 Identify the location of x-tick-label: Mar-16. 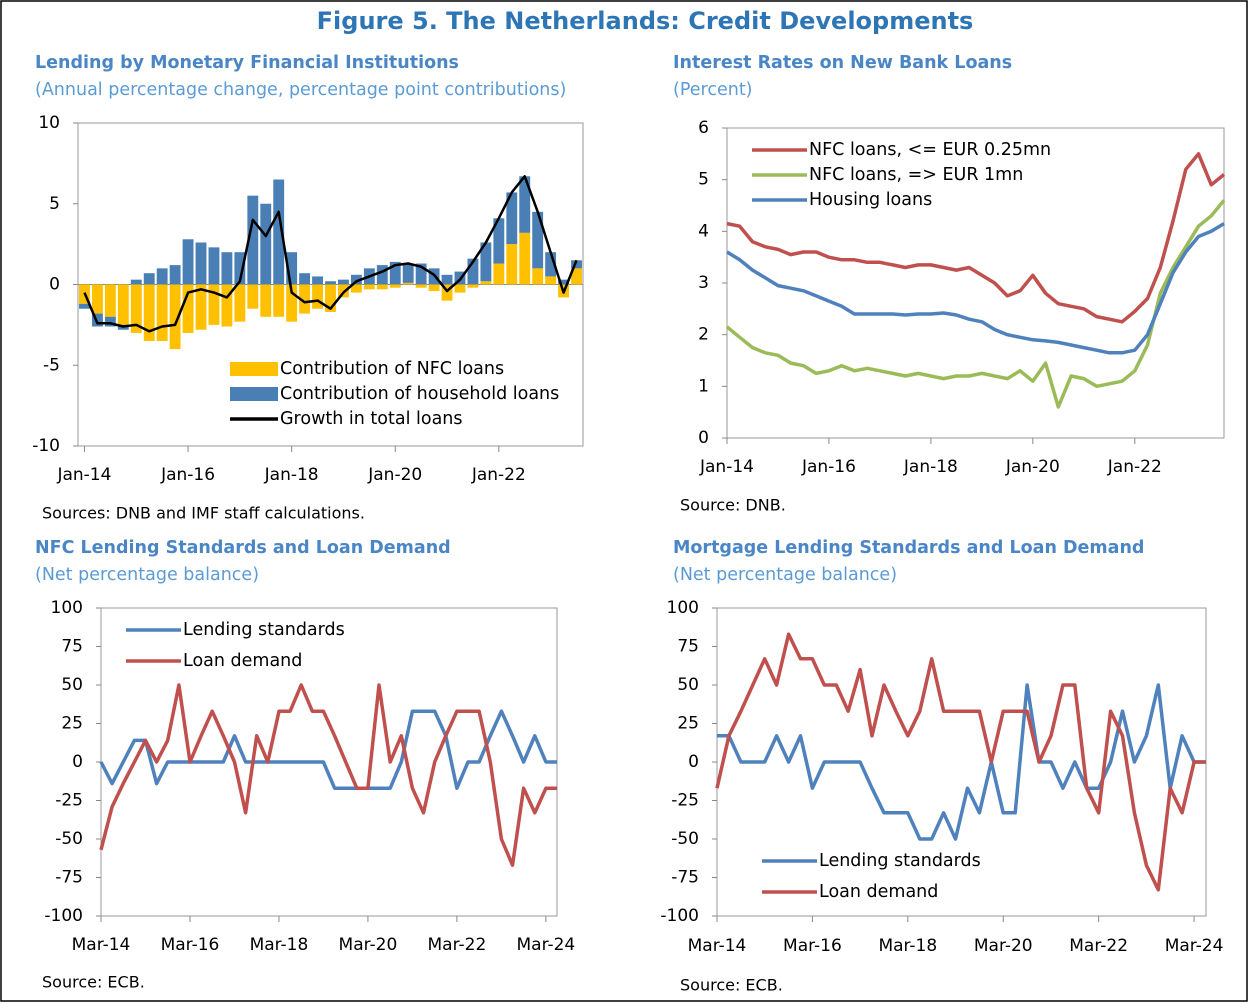
(190, 945).